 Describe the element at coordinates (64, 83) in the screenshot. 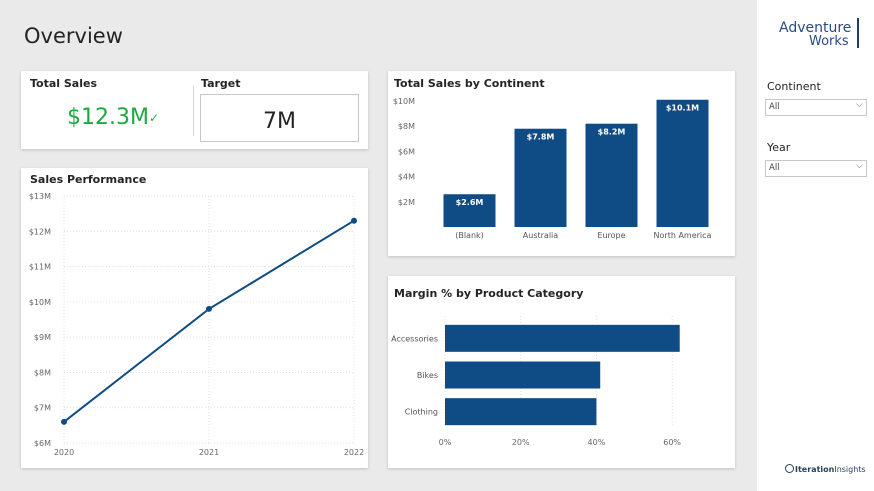

I see `total-sales-label: Total Sales` at that location.